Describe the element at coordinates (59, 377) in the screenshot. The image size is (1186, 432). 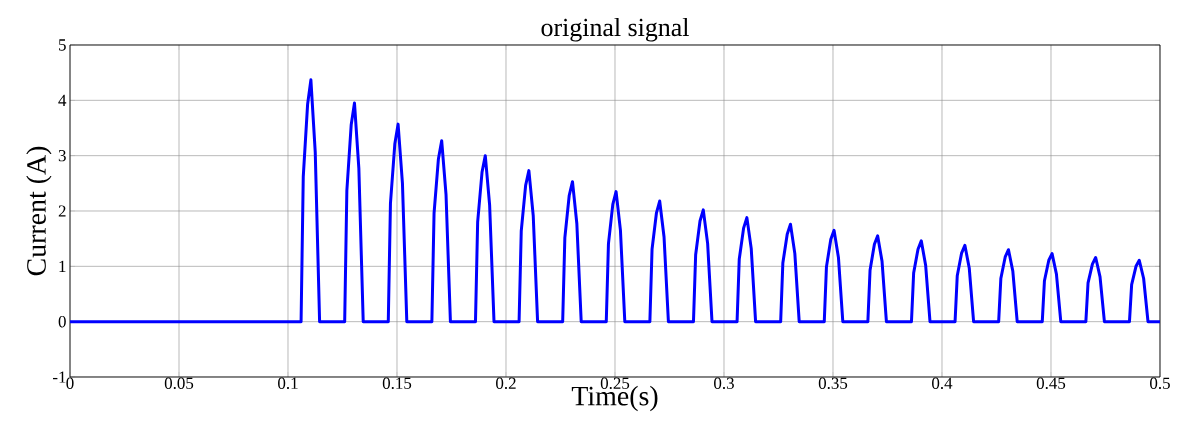
I see `y-tick-label: -1` at that location.